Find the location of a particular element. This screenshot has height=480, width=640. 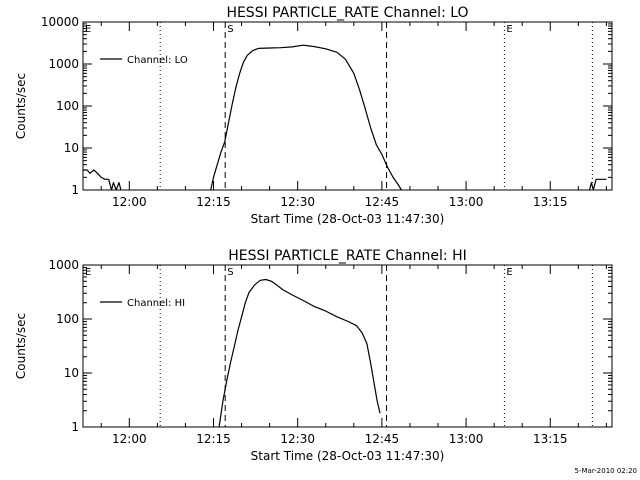

y-tick-label: 10000 is located at coordinates (60, 22).